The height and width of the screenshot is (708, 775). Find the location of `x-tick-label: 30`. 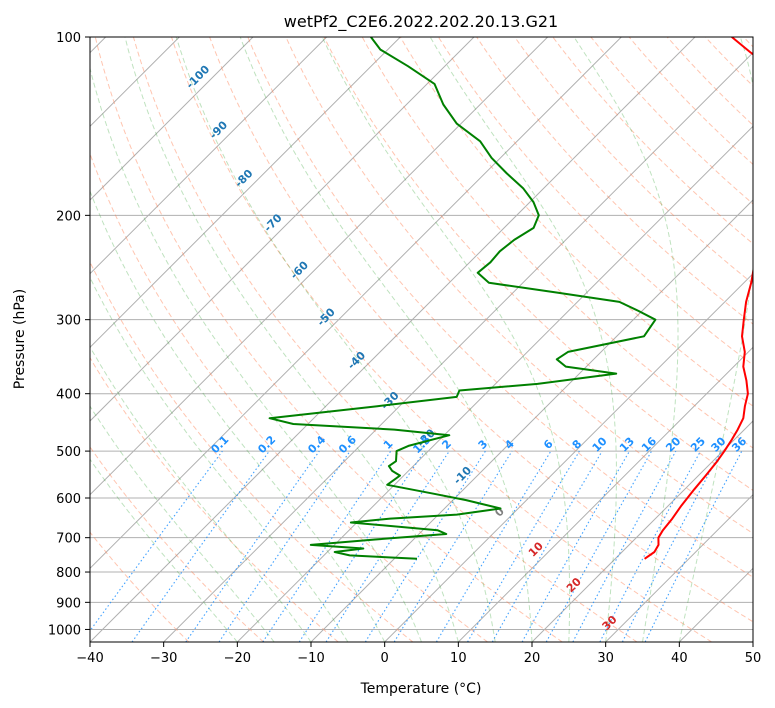

x-tick-label: 30 is located at coordinates (605, 658).